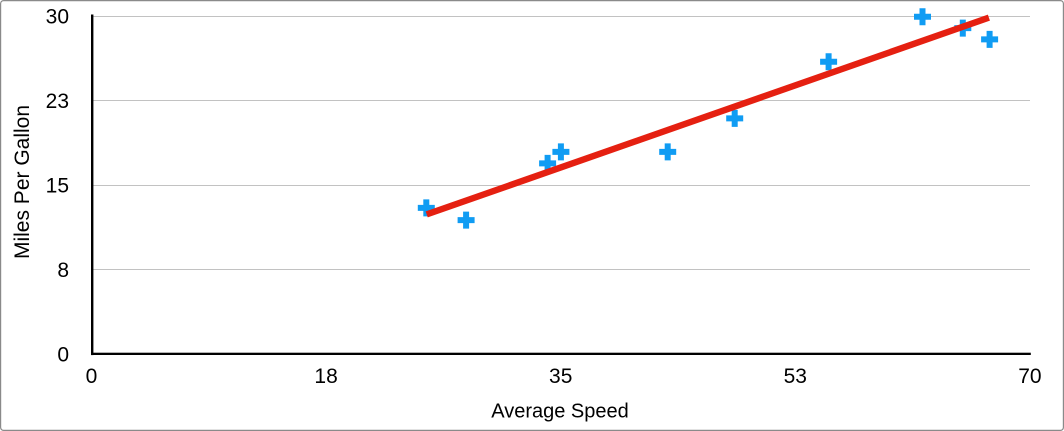 This screenshot has height=431, width=1064. I want to click on svg-text: 18, so click(325, 376).